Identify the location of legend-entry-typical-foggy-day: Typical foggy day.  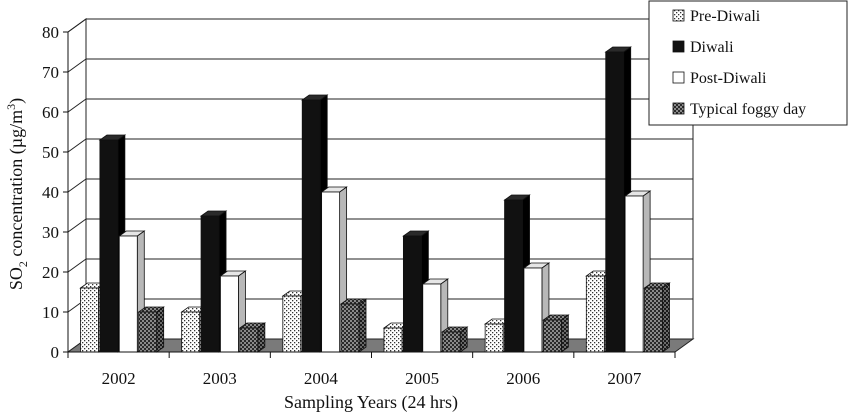
(739, 109).